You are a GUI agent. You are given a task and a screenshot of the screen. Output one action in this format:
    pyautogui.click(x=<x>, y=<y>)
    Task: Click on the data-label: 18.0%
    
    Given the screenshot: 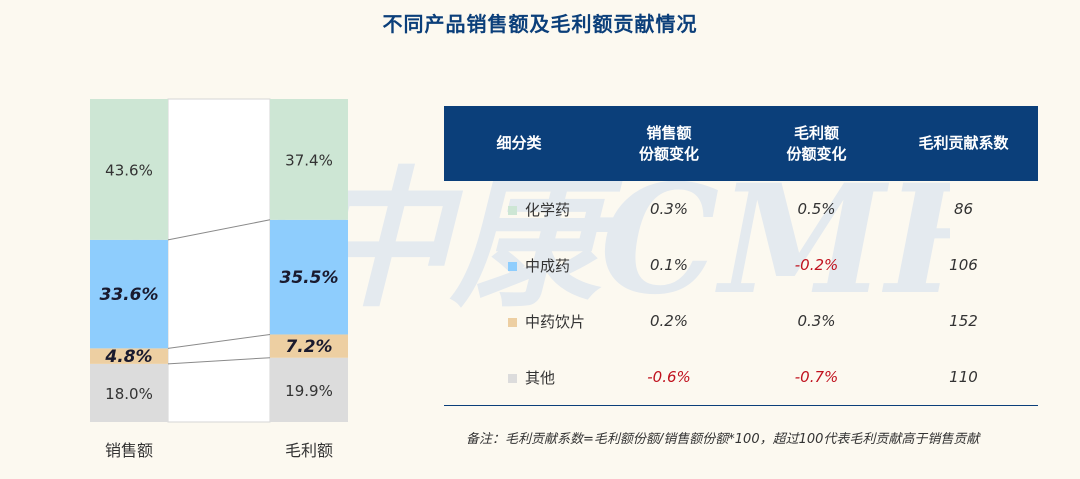 What is the action you would take?
    pyautogui.click(x=129, y=394)
    